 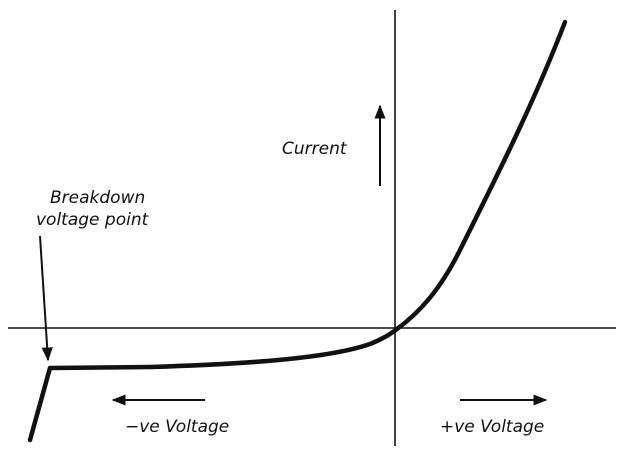 I want to click on breakdown-label: voltage point, so click(x=93, y=220).